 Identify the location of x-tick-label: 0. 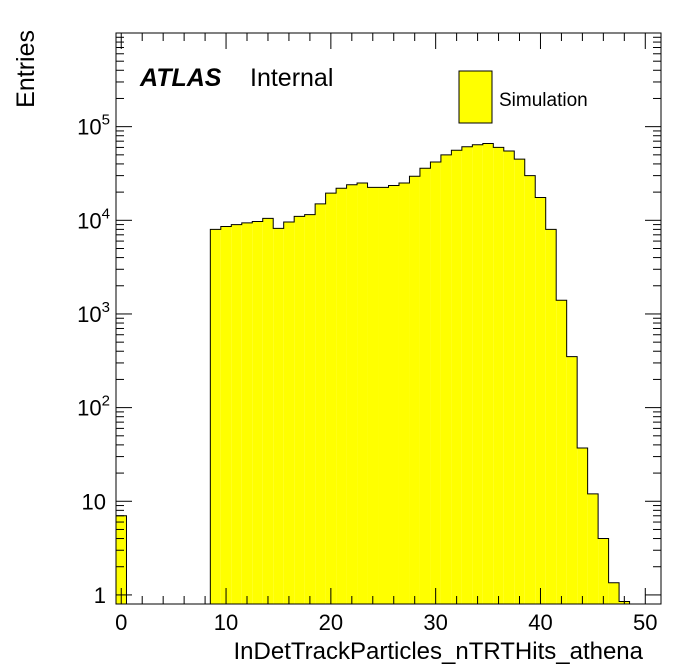
(121, 622).